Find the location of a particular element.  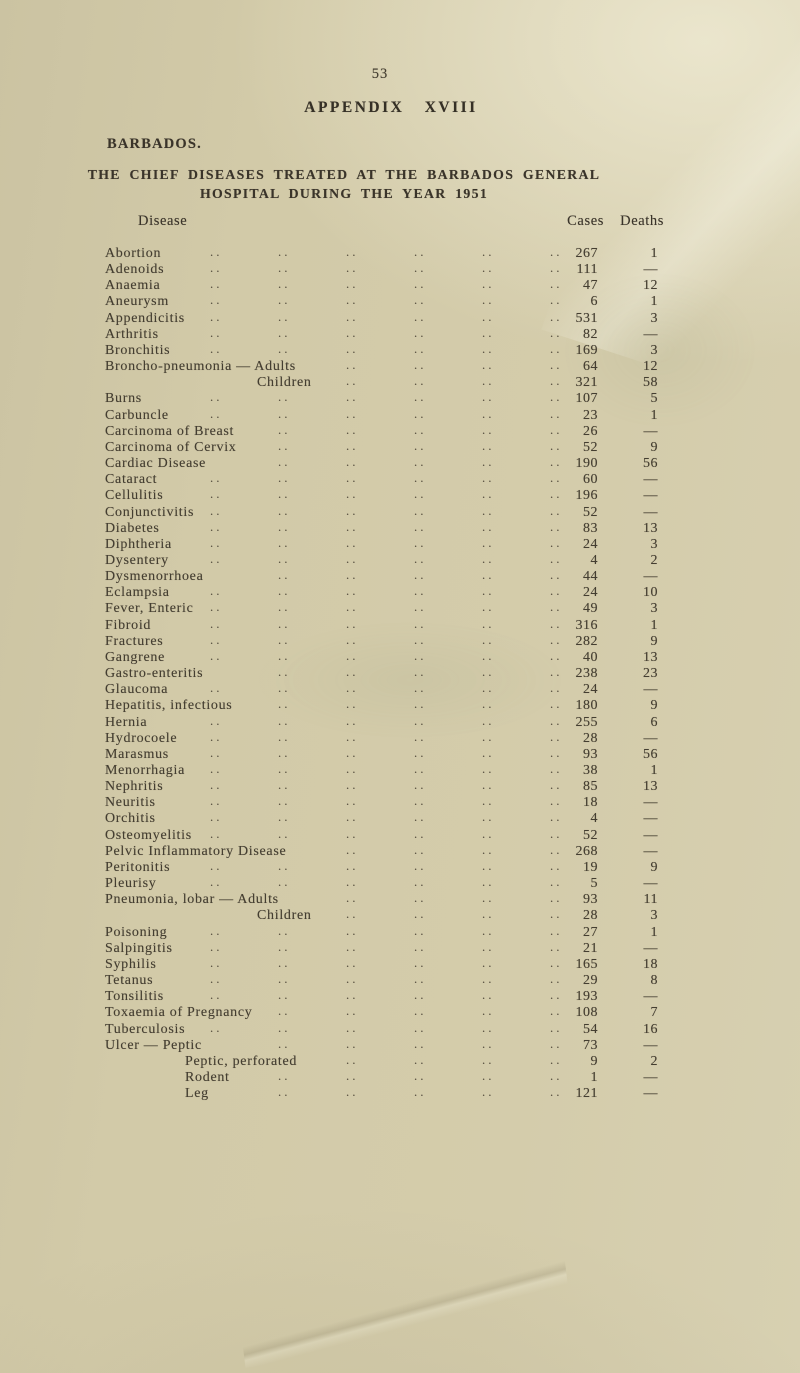

deaths-value: 56 is located at coordinates (650, 754).